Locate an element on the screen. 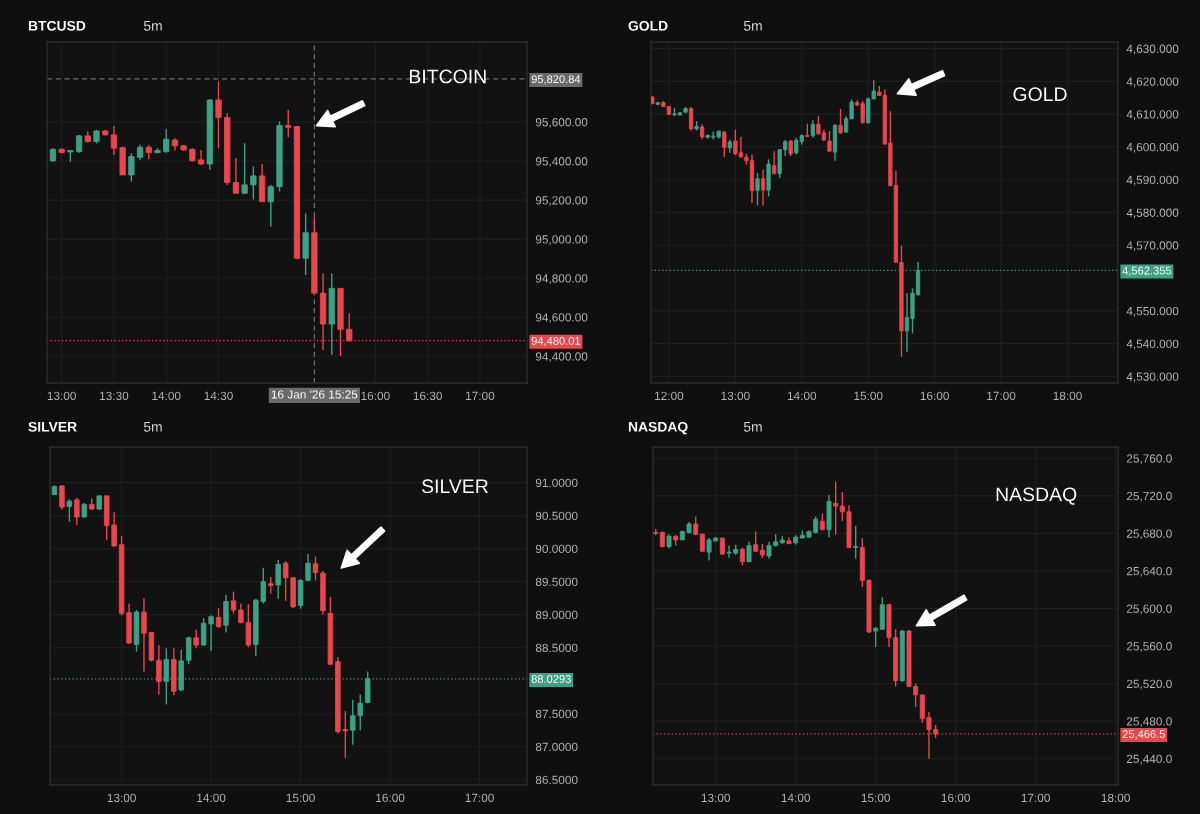  annotation: BITCOIN is located at coordinates (447, 76).